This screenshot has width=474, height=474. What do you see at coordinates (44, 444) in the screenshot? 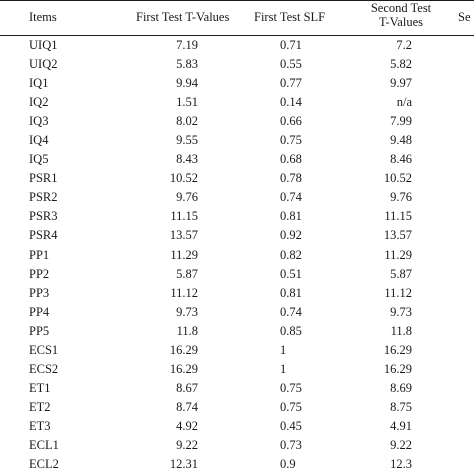
I see `cell-item: ECL1` at bounding box center [44, 444].